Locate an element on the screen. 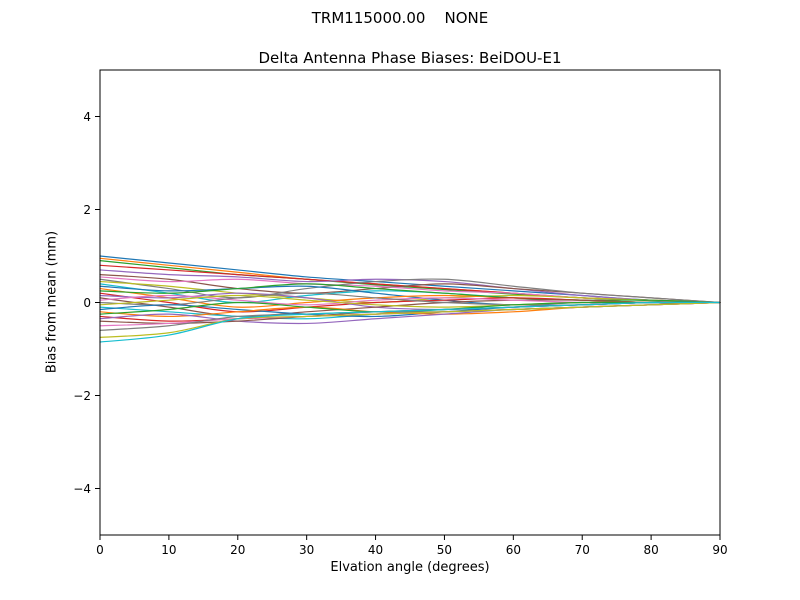 The height and width of the screenshot is (600, 800). x-tick-label: 10 is located at coordinates (169, 550).